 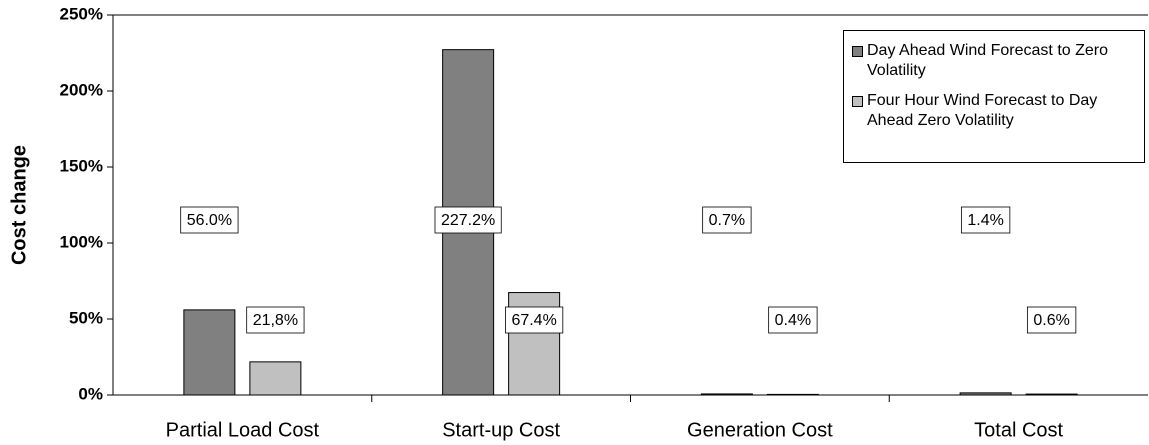 I want to click on value-label: 56.0%, so click(x=209, y=220).